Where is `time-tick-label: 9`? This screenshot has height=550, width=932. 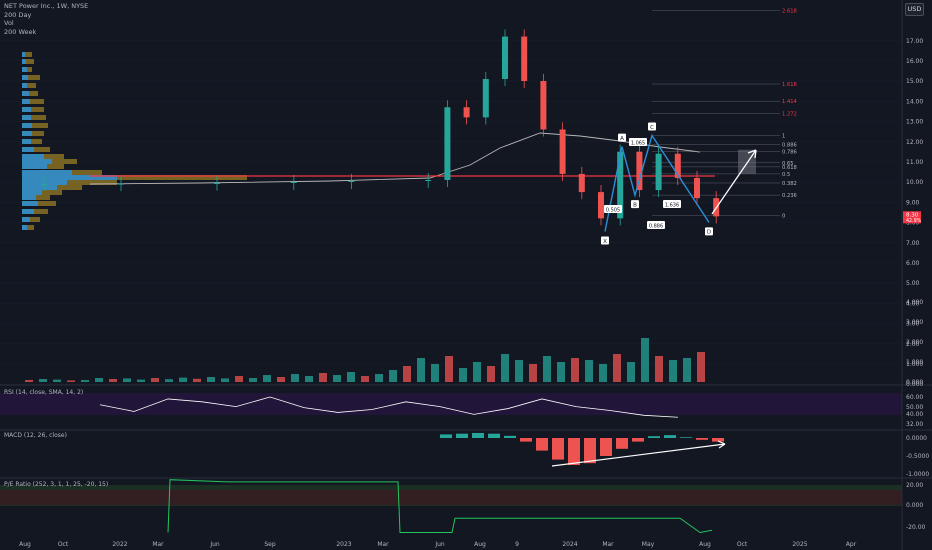
time-tick-label: 9 is located at coordinates (517, 544).